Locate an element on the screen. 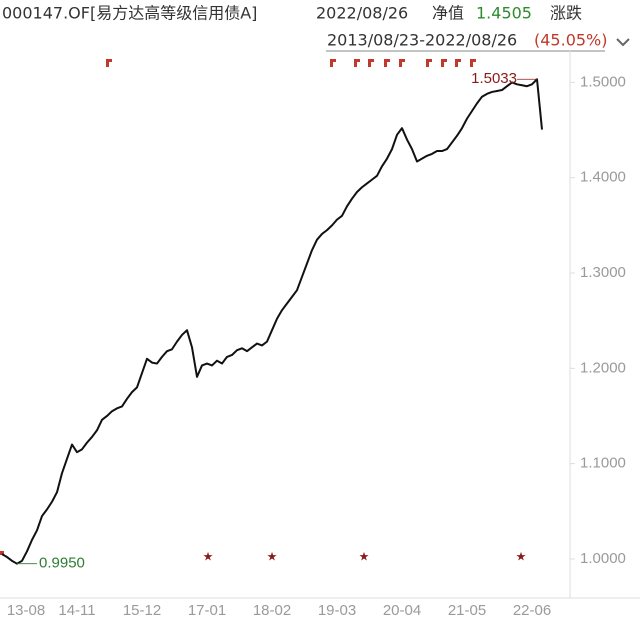  nav-value: 1.4505 is located at coordinates (504, 13).